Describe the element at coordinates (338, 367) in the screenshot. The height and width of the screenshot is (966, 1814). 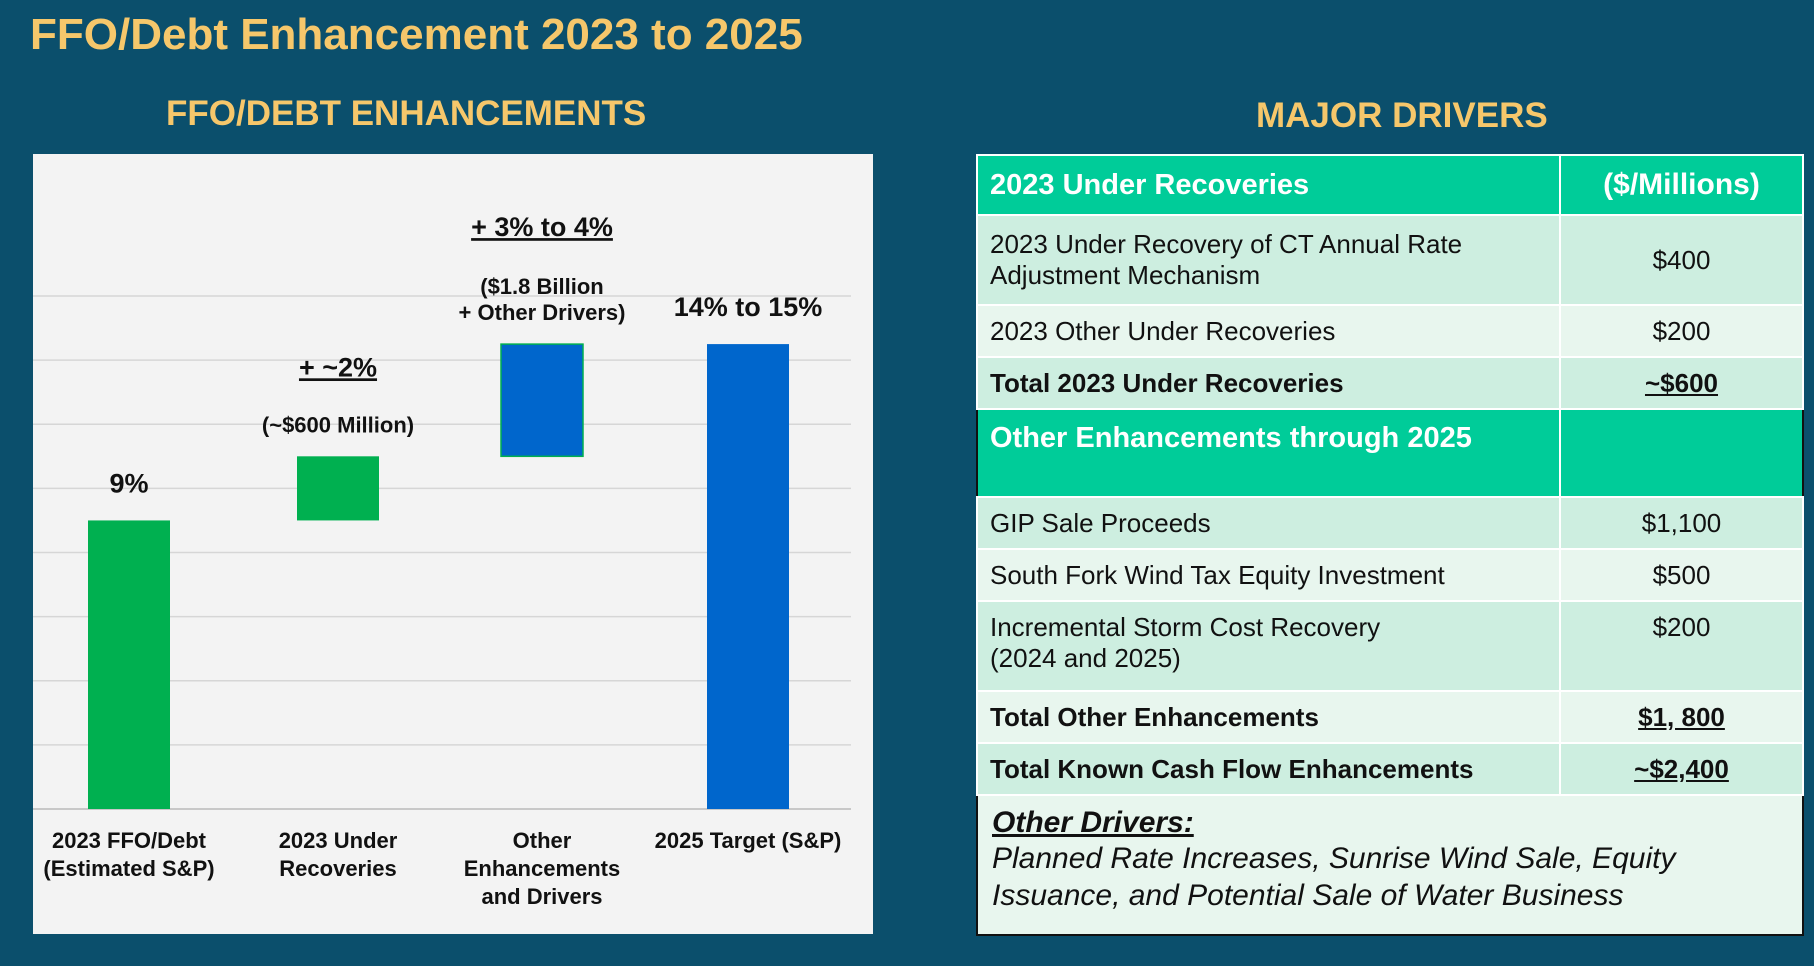
I see `data-label: + ~2%` at that location.